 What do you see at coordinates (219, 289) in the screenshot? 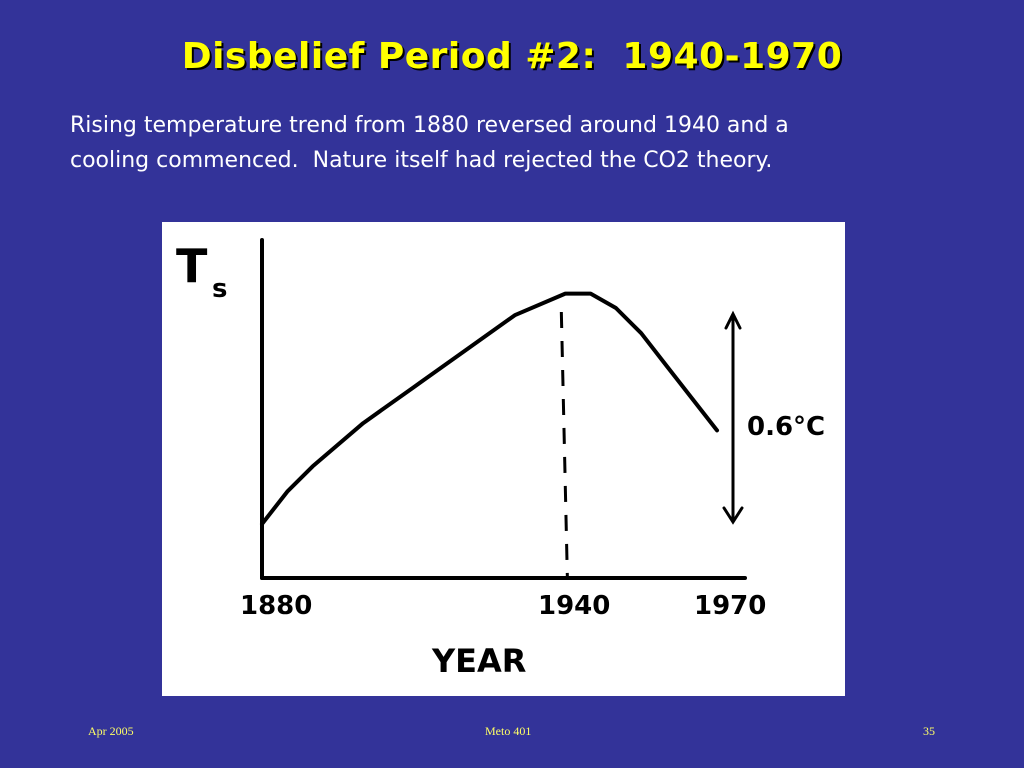
I see `y-axis-label-subscript: s` at bounding box center [219, 289].